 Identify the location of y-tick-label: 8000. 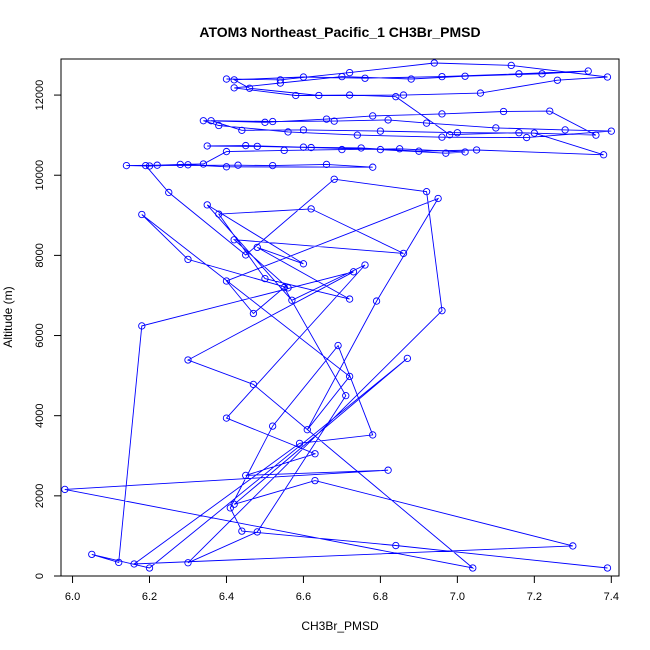
(40, 255).